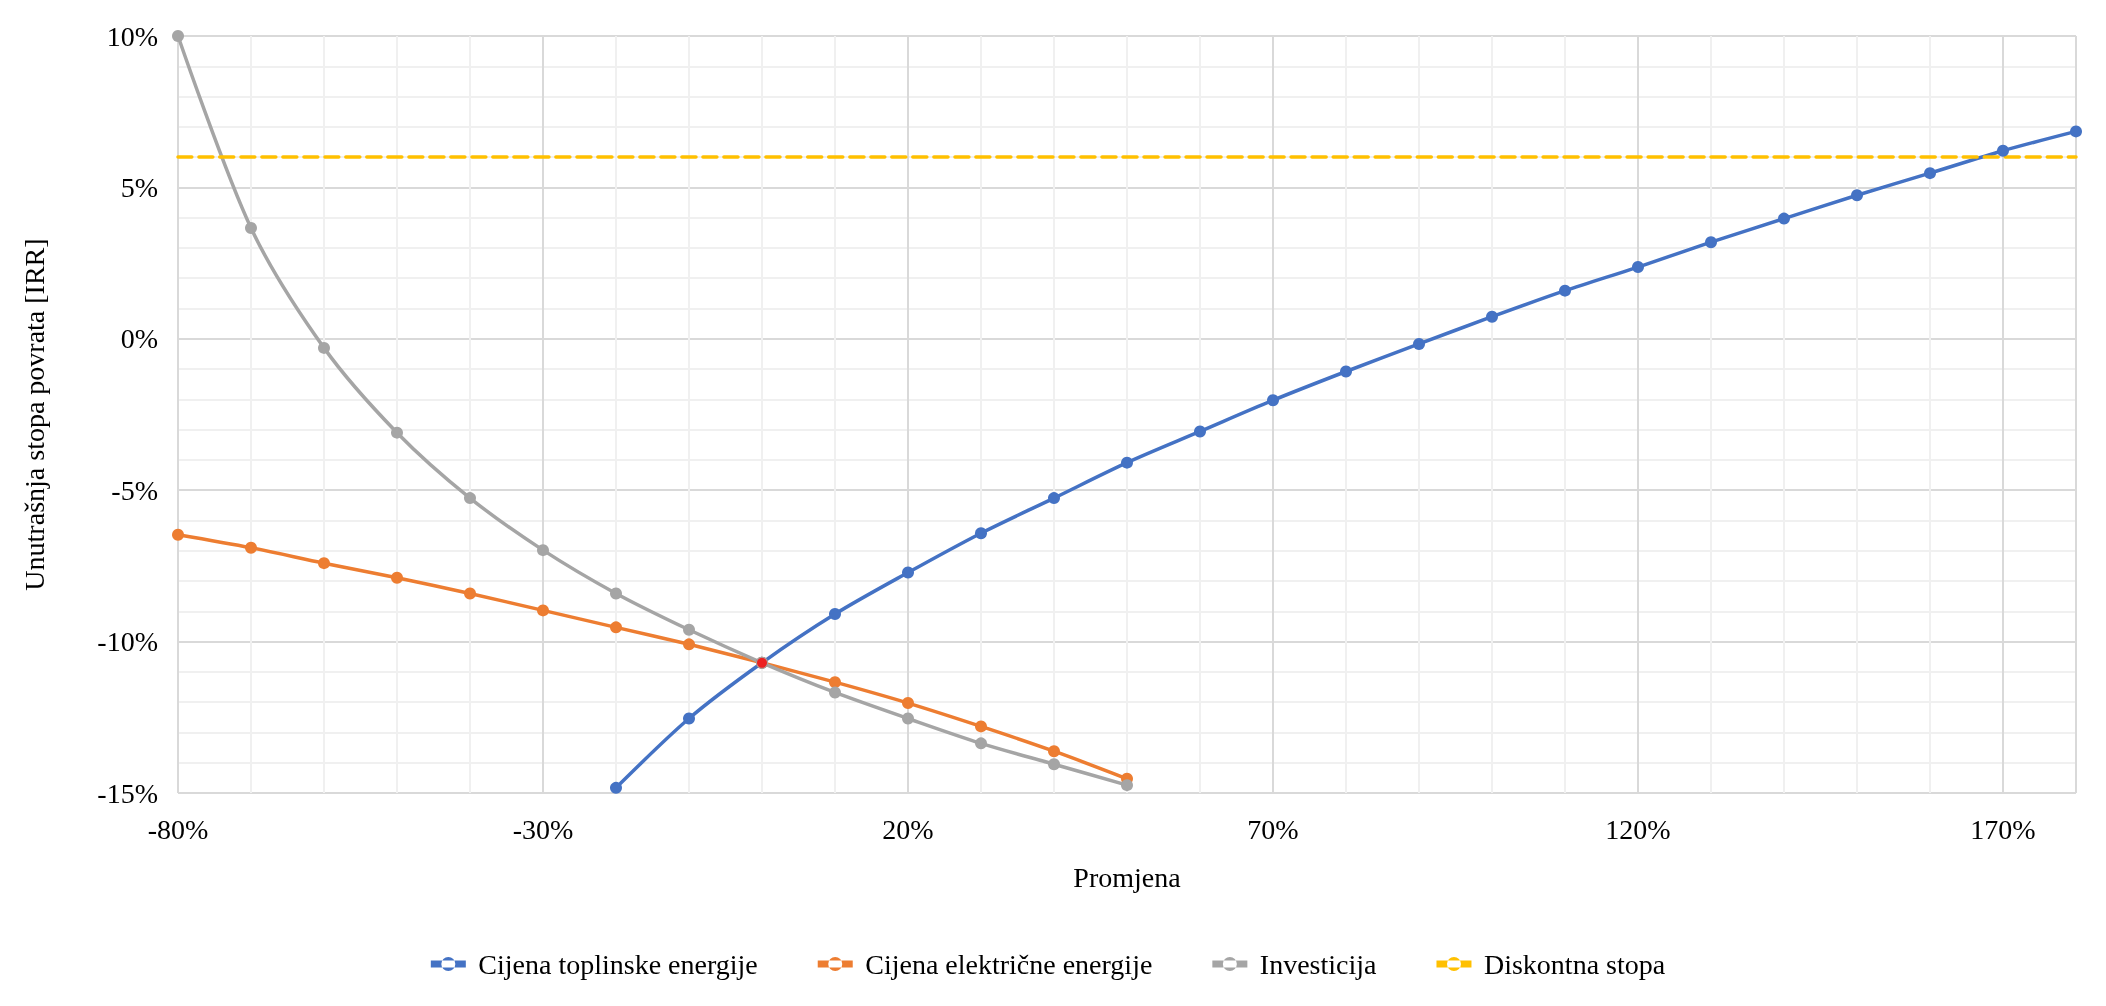 This screenshot has width=2106, height=1006. What do you see at coordinates (1574, 964) in the screenshot?
I see `legend-label: Diskontna stopa` at bounding box center [1574, 964].